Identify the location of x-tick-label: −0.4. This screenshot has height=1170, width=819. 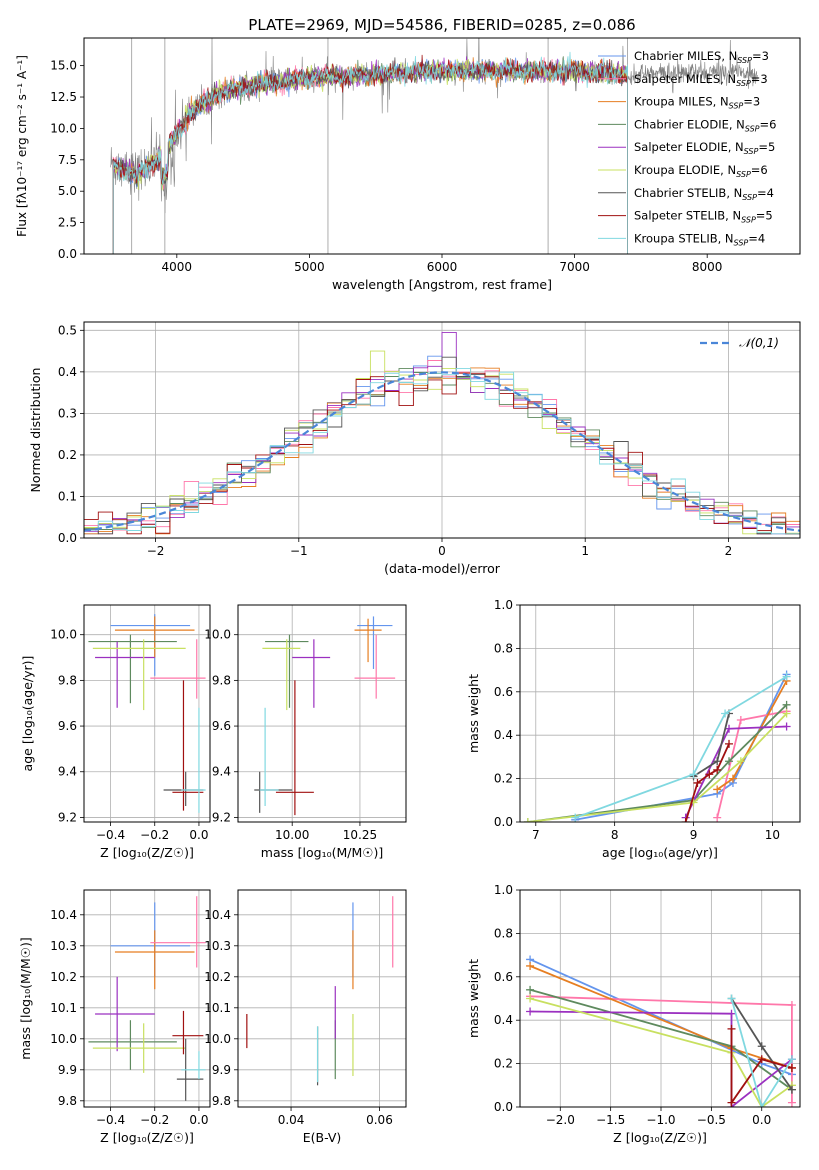
(110, 835).